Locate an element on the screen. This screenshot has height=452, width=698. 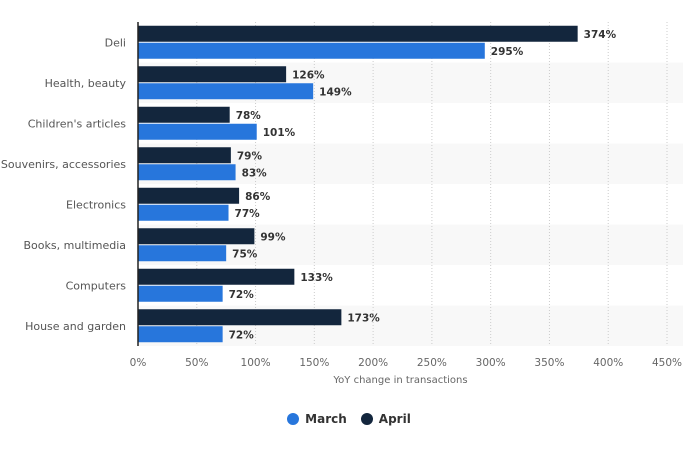
data-label-march: 77% is located at coordinates (248, 214).